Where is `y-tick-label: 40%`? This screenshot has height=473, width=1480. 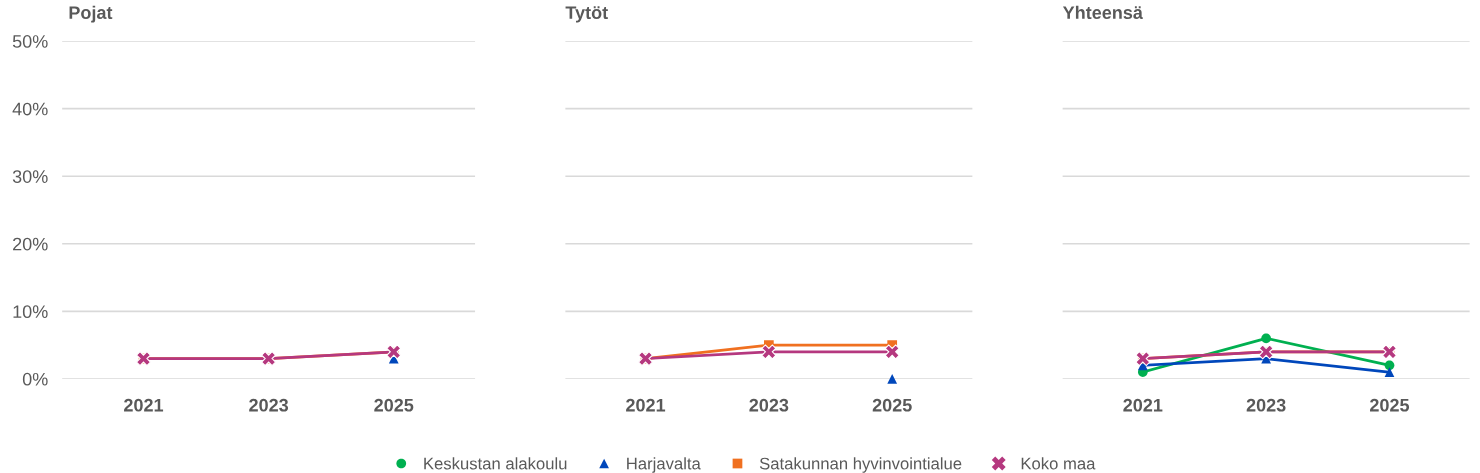
y-tick-label: 40% is located at coordinates (30, 109).